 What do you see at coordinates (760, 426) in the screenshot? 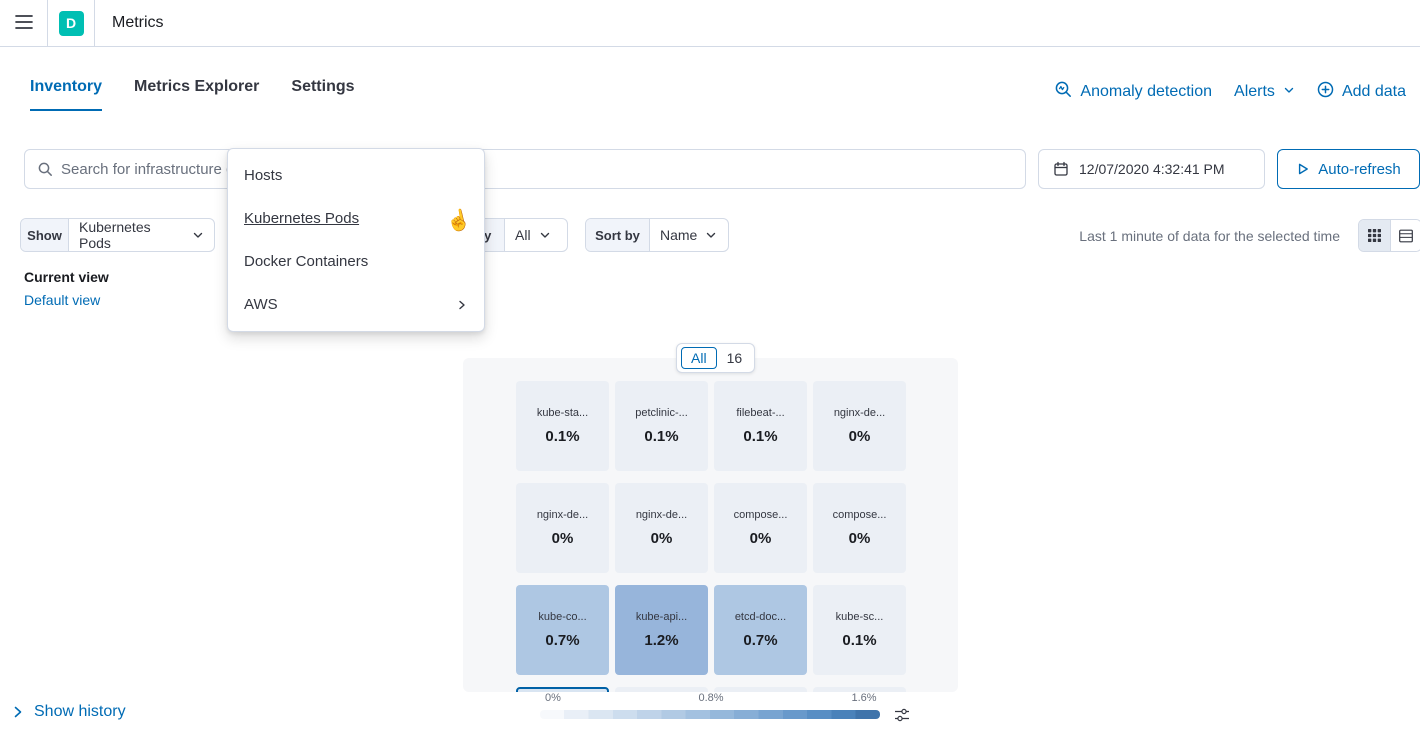
I see `waffle-tile: filebeat-... 0.1%` at bounding box center [760, 426].